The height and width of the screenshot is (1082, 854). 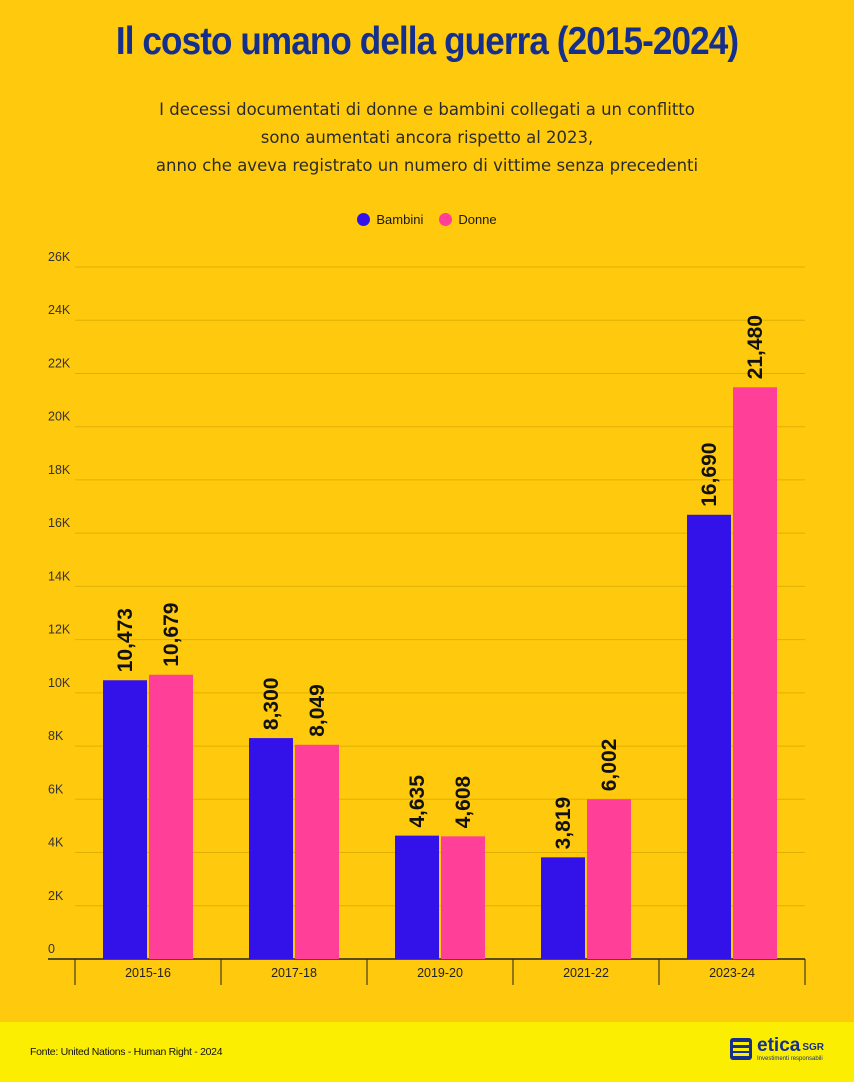 I want to click on etica-logo-icon, so click(x=741, y=1049).